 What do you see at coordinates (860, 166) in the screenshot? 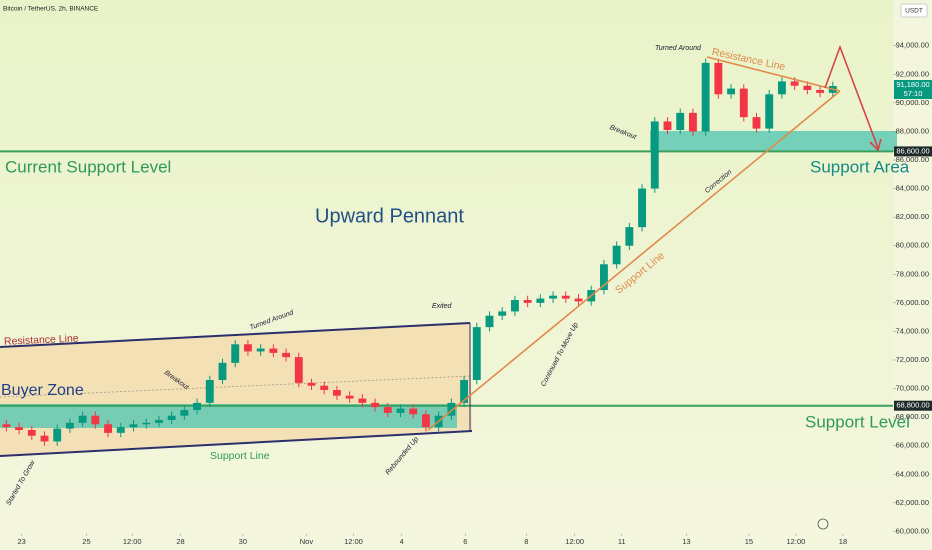
I see `annotation: Support Area` at bounding box center [860, 166].